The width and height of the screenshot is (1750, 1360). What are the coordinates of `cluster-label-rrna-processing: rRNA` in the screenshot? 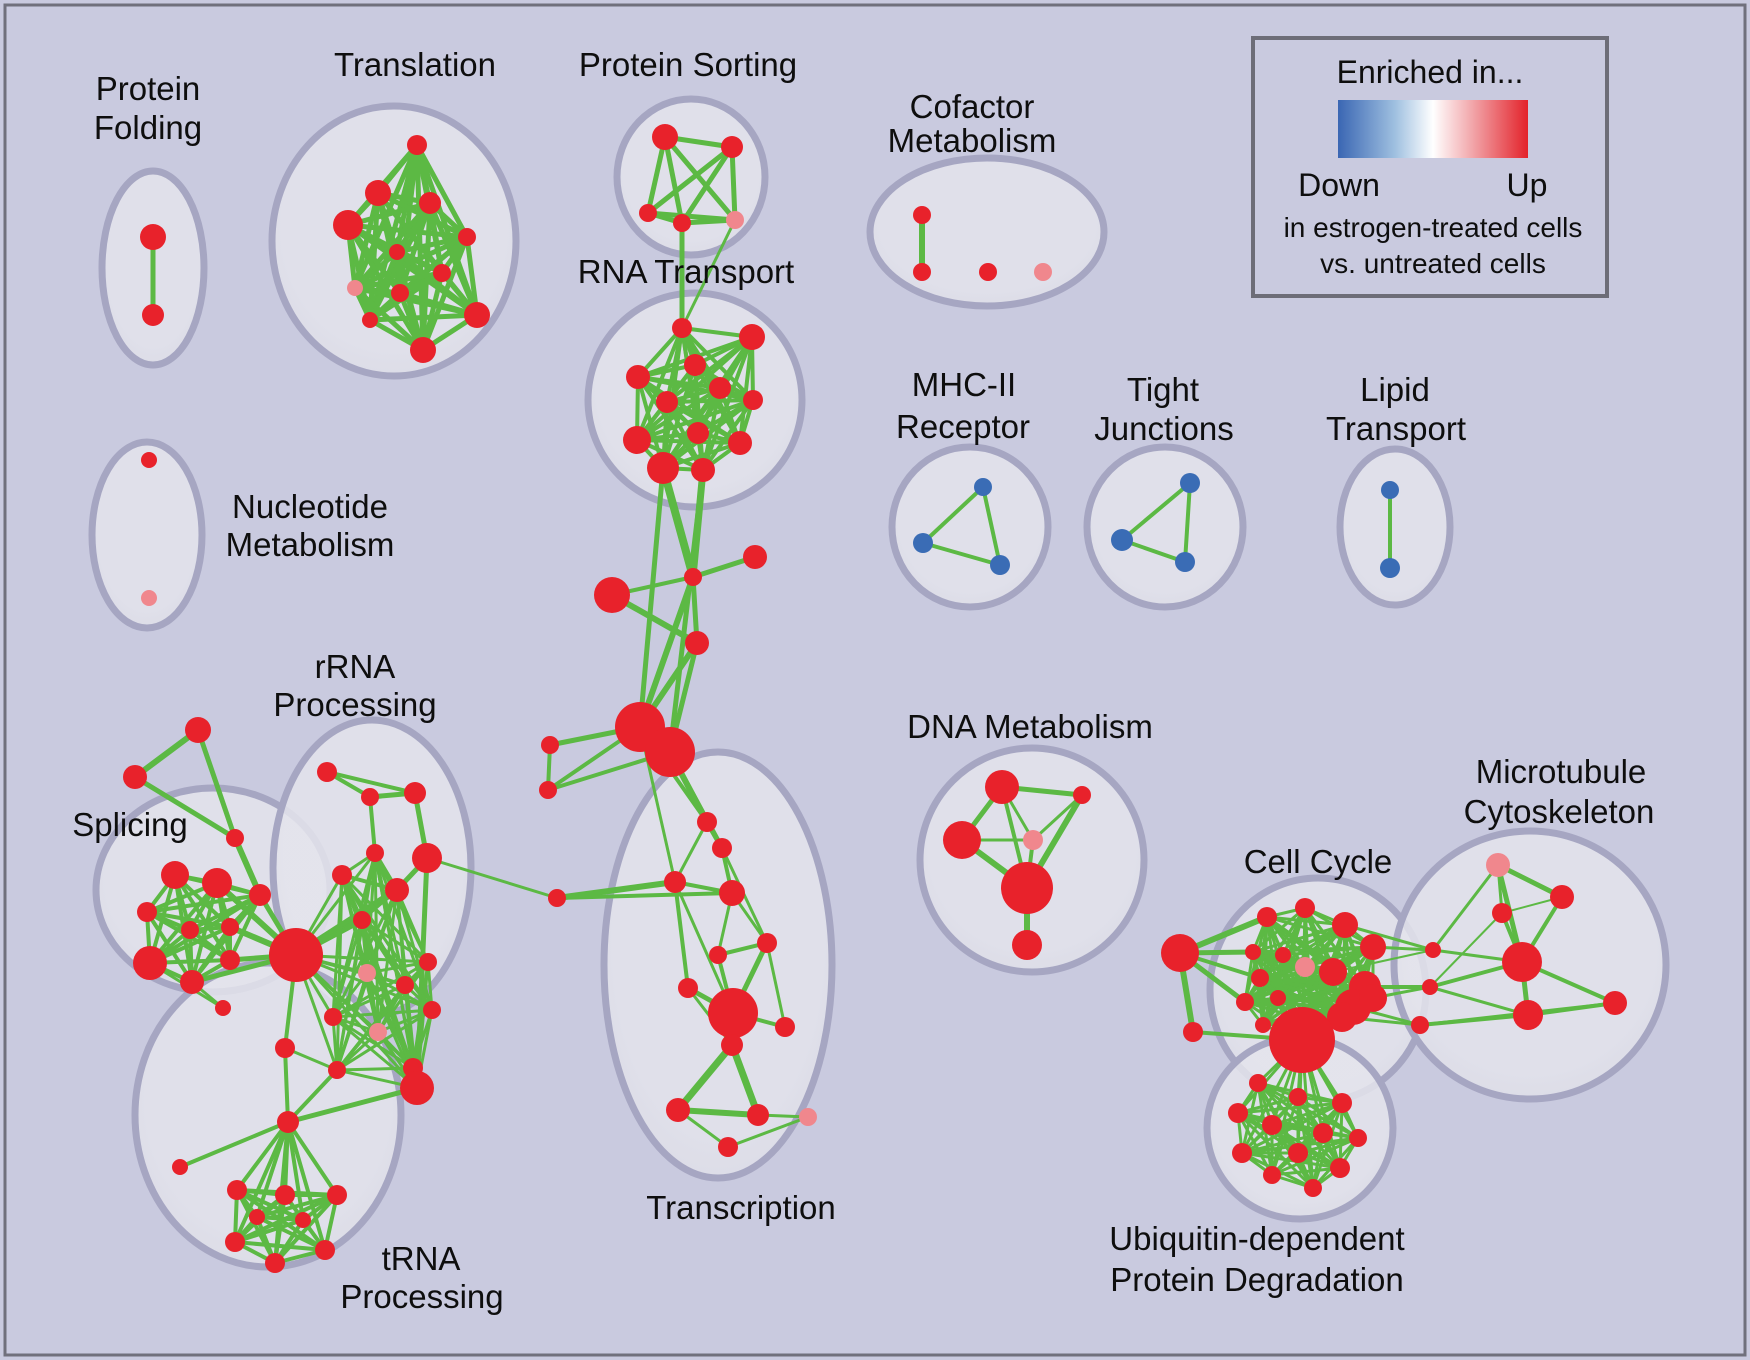 It's located at (355, 666).